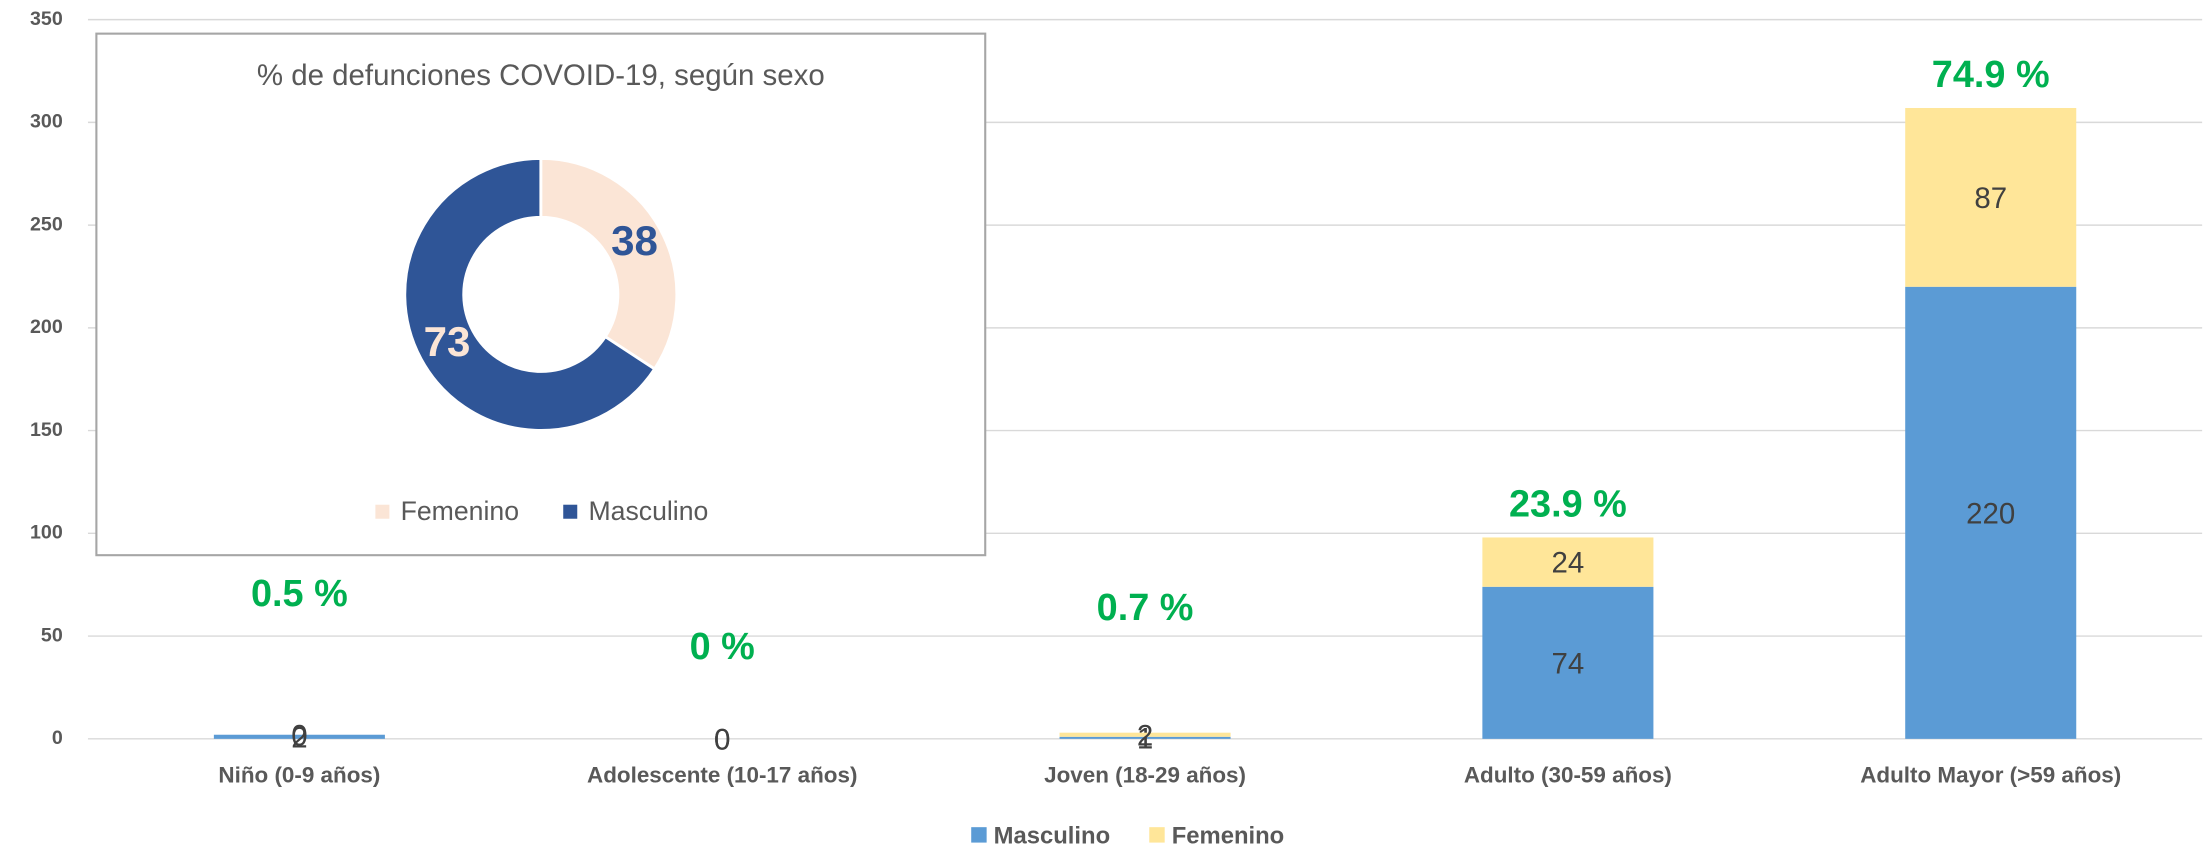 The width and height of the screenshot is (2206, 851). What do you see at coordinates (46, 122) in the screenshot?
I see `y-tick-label: 300` at bounding box center [46, 122].